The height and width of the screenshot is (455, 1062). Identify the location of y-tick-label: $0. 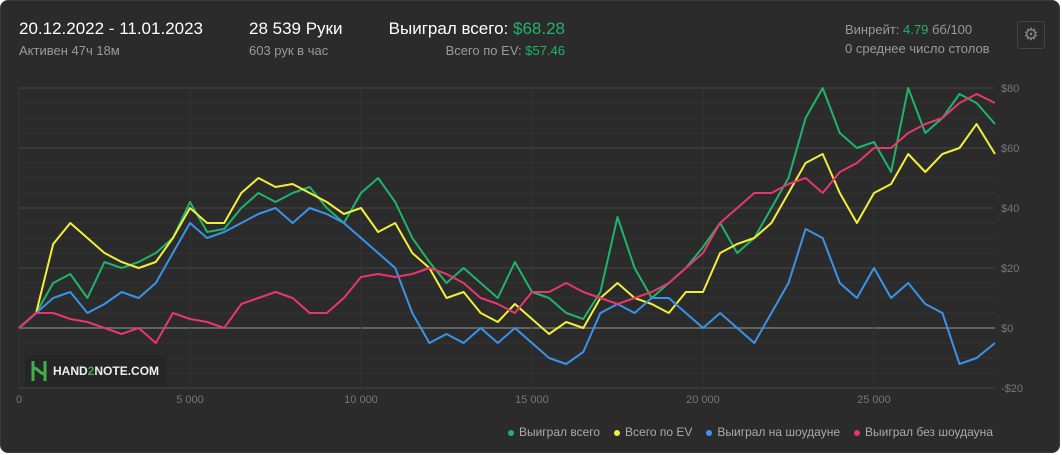
(1007, 329).